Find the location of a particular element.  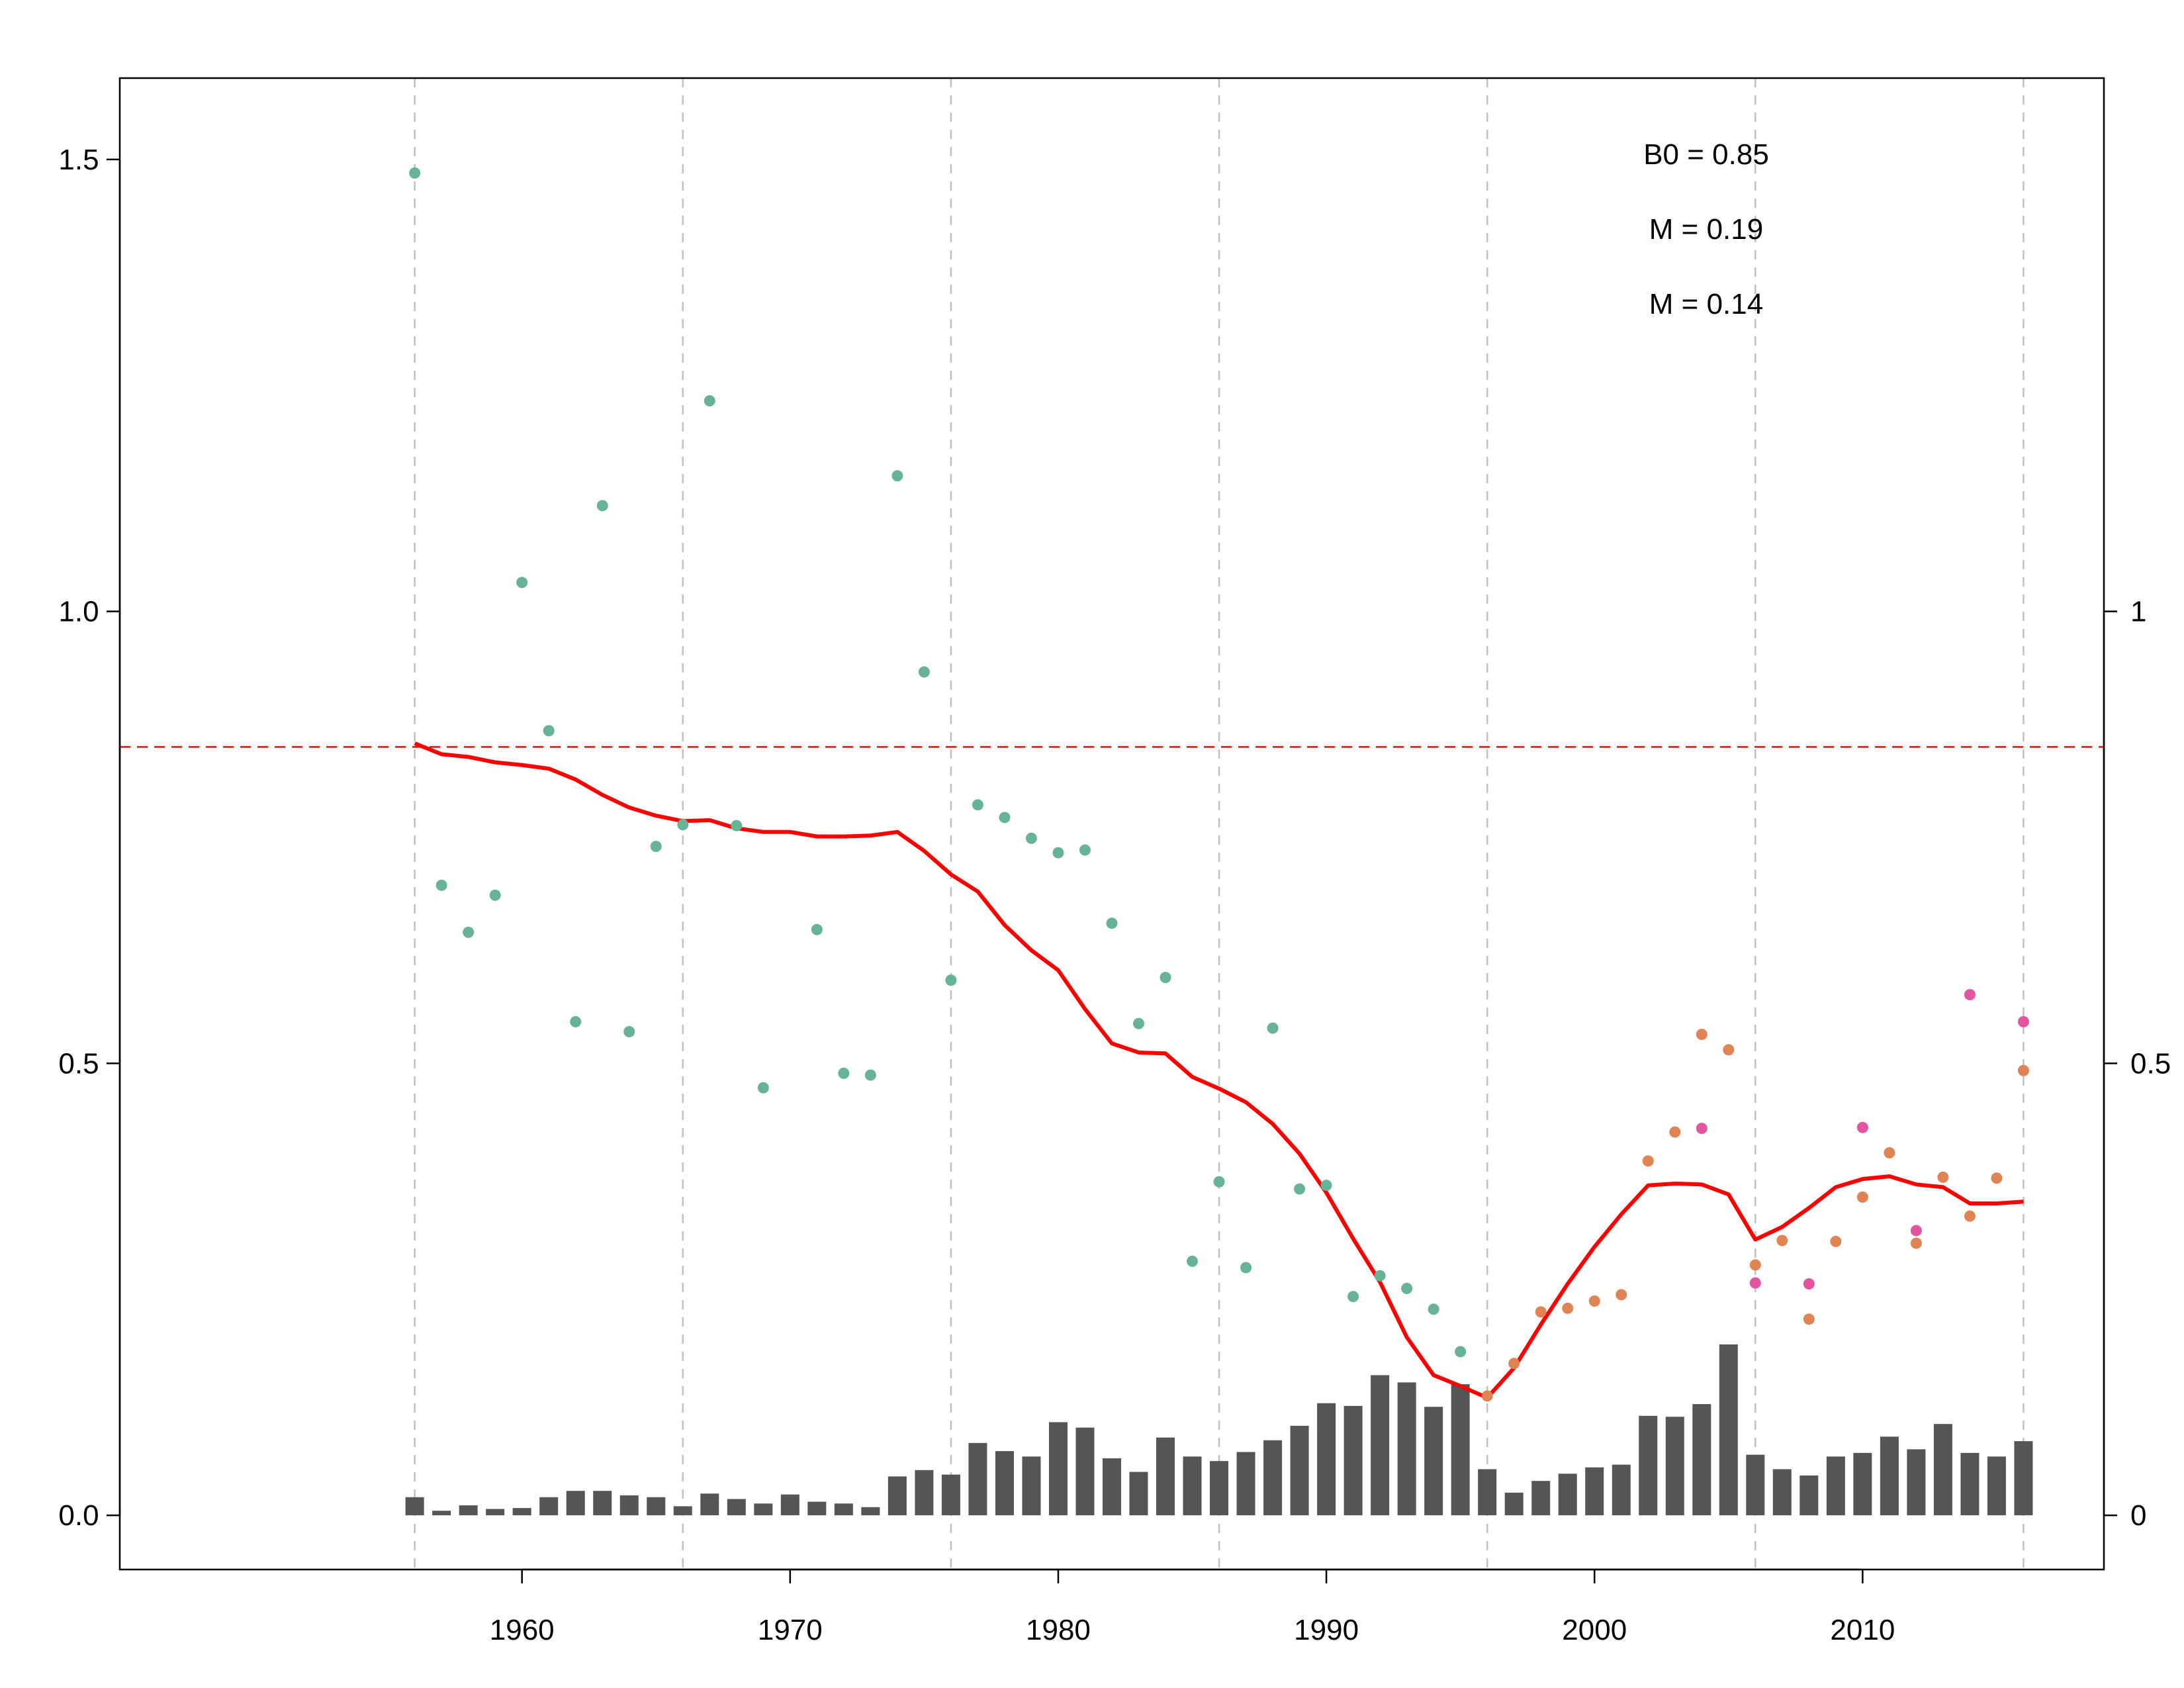

bar-2010 is located at coordinates (1863, 1484).